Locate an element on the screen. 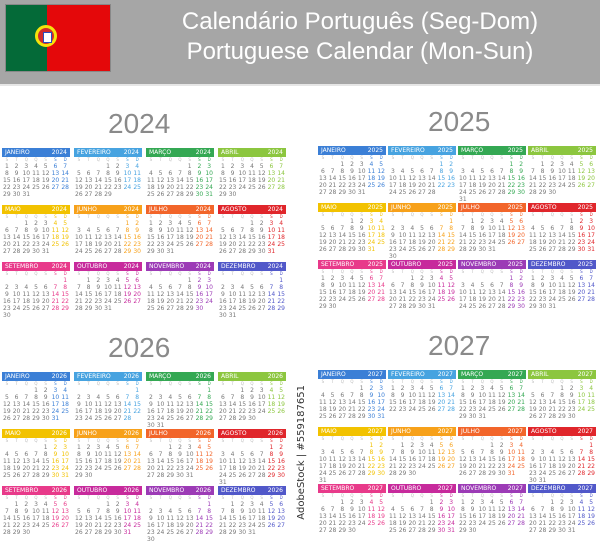  day-cell: 19 is located at coordinates (209, 461).